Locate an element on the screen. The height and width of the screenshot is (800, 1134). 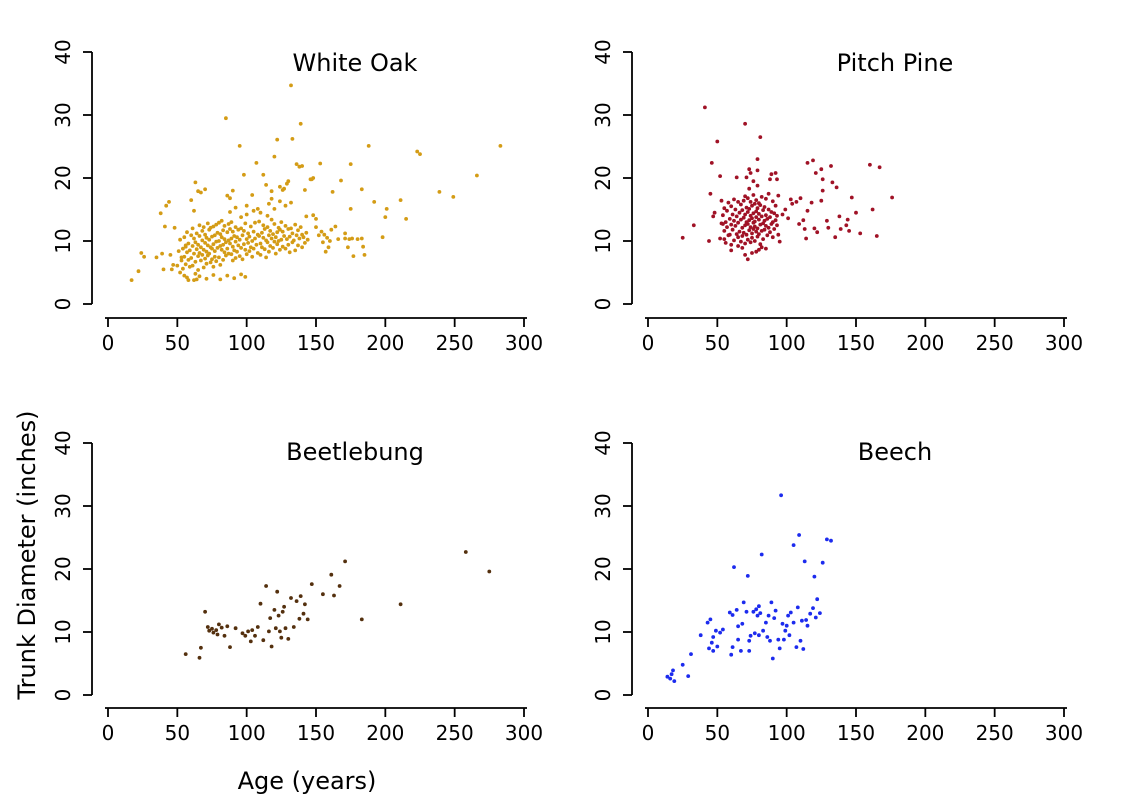
x-tick-label: 50 is located at coordinates (177, 733).